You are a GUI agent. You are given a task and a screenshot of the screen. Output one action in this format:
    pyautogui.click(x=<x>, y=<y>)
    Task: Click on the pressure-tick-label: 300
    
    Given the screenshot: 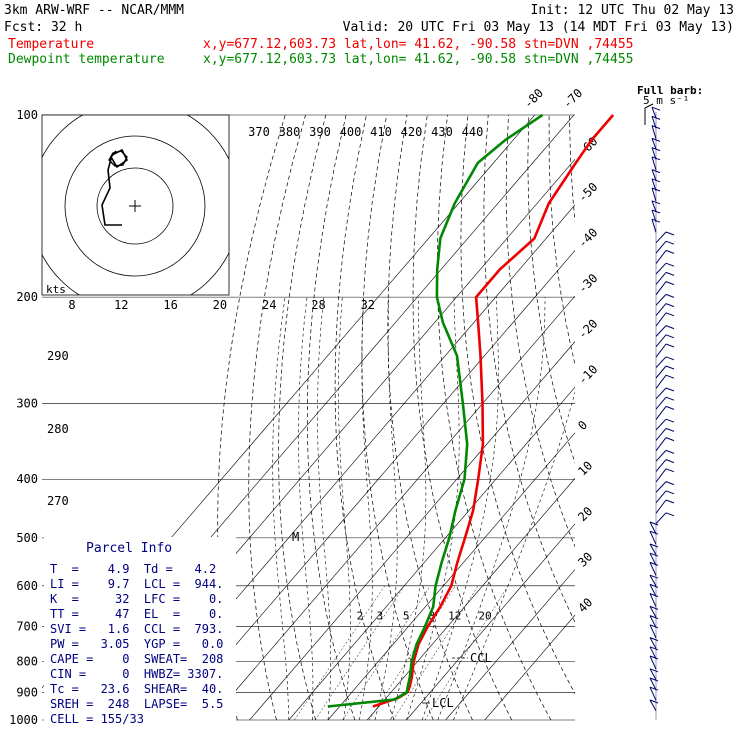 What is the action you would take?
    pyautogui.click(x=27, y=404)
    